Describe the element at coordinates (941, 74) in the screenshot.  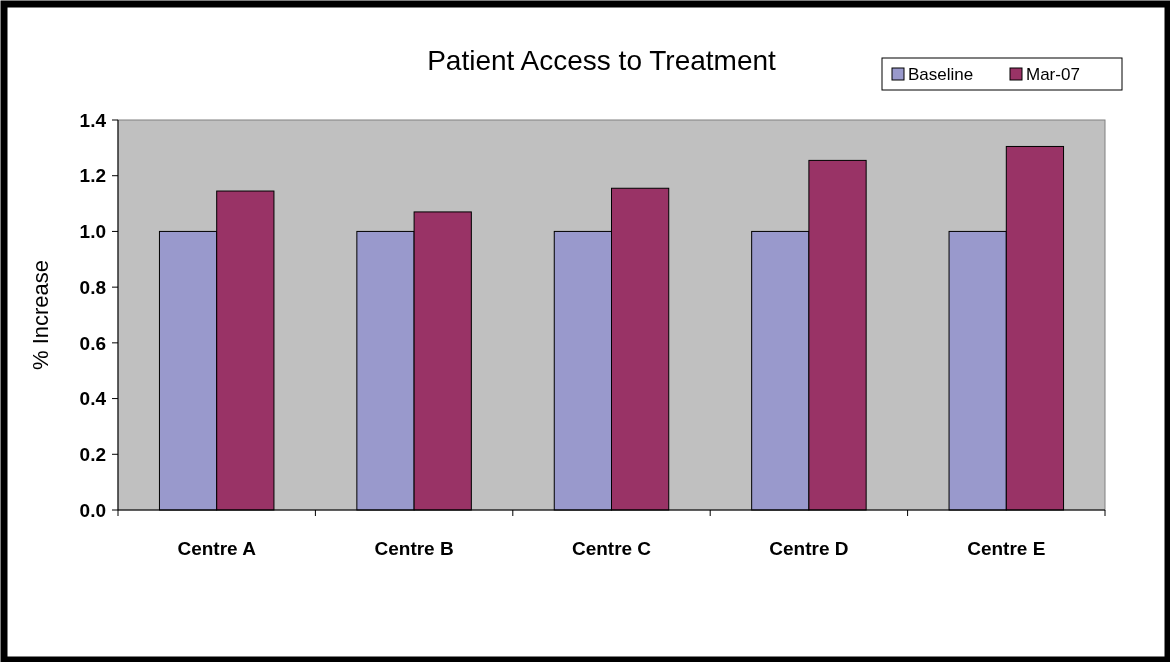
I see `legend-label: Baseline` at that location.